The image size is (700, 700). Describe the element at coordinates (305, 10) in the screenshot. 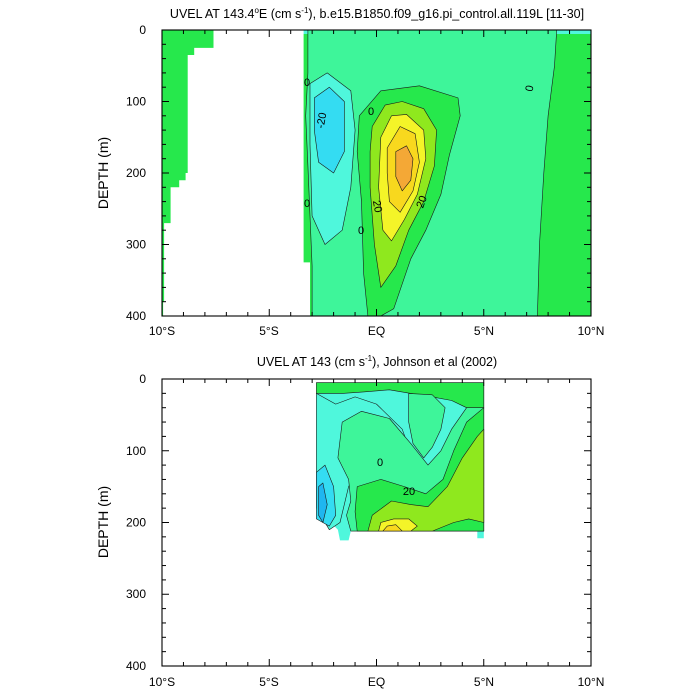

I see `top-title-sup-unit: -1` at that location.